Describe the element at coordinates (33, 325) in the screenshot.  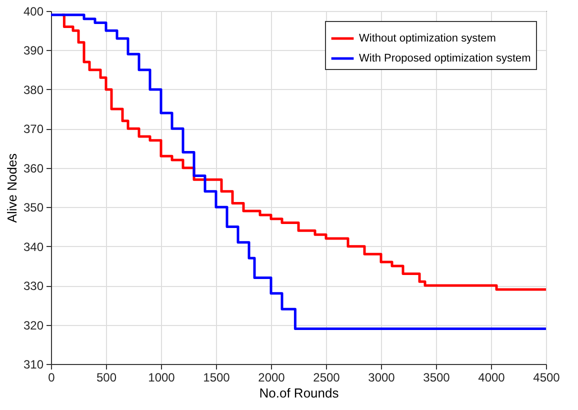
I see `y-tick-label: 320` at that location.